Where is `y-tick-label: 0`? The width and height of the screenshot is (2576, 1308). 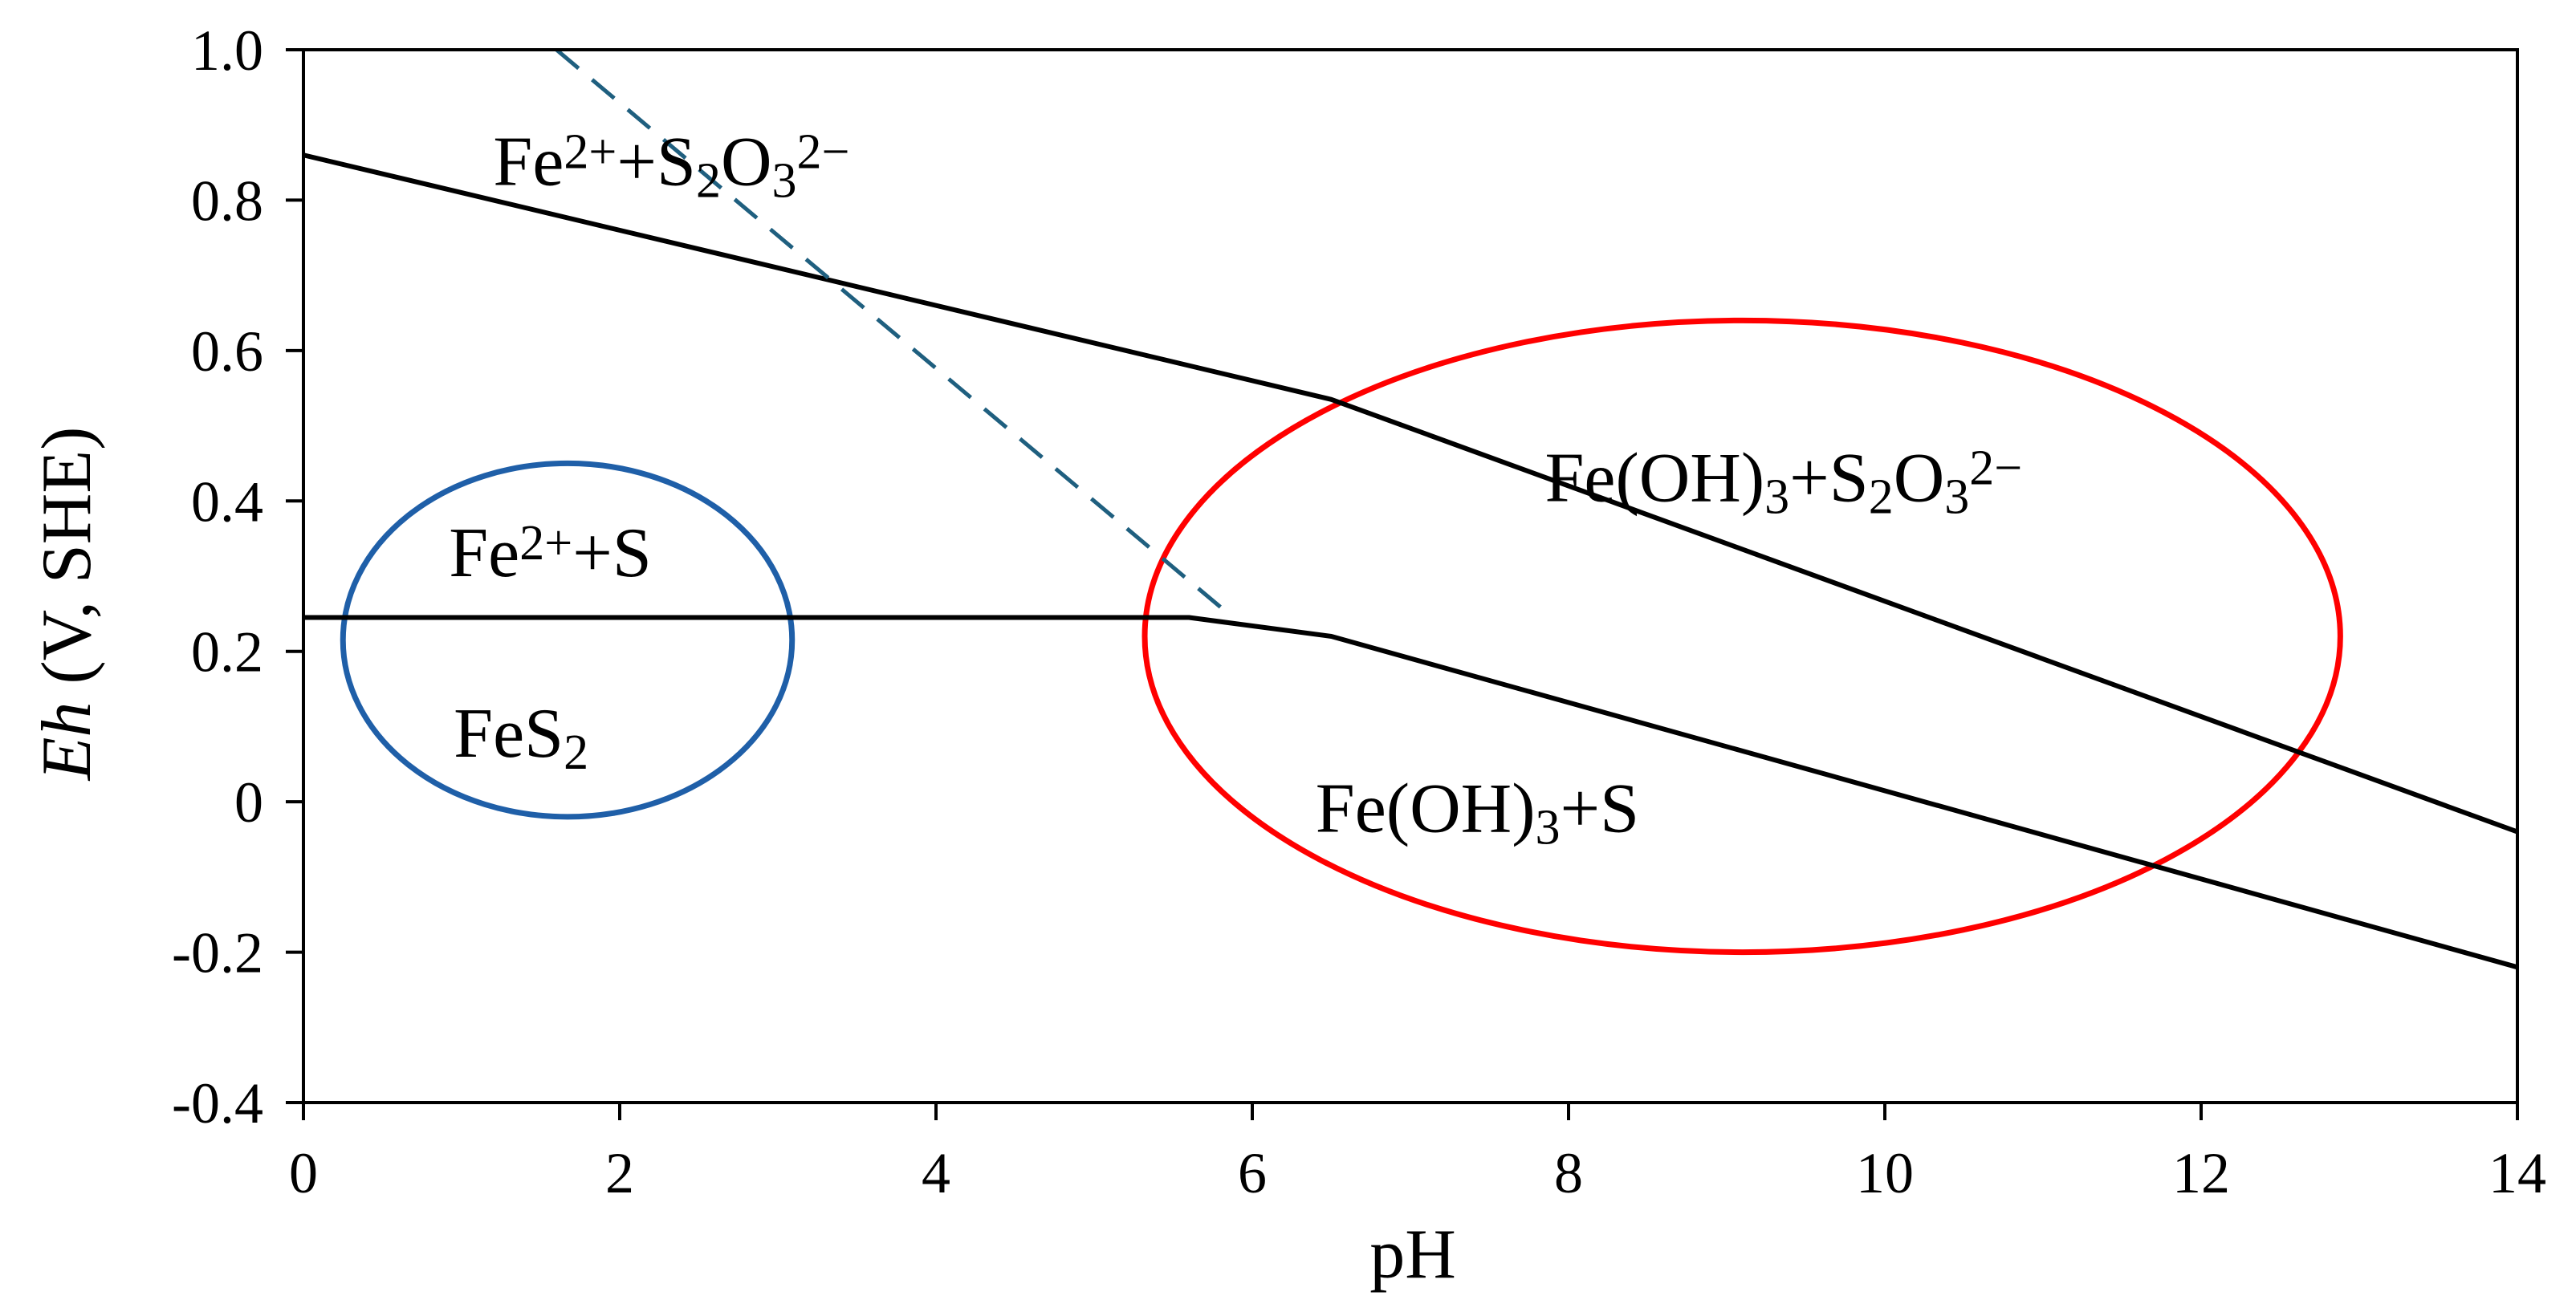
y-tick-label: 0 is located at coordinates (249, 802).